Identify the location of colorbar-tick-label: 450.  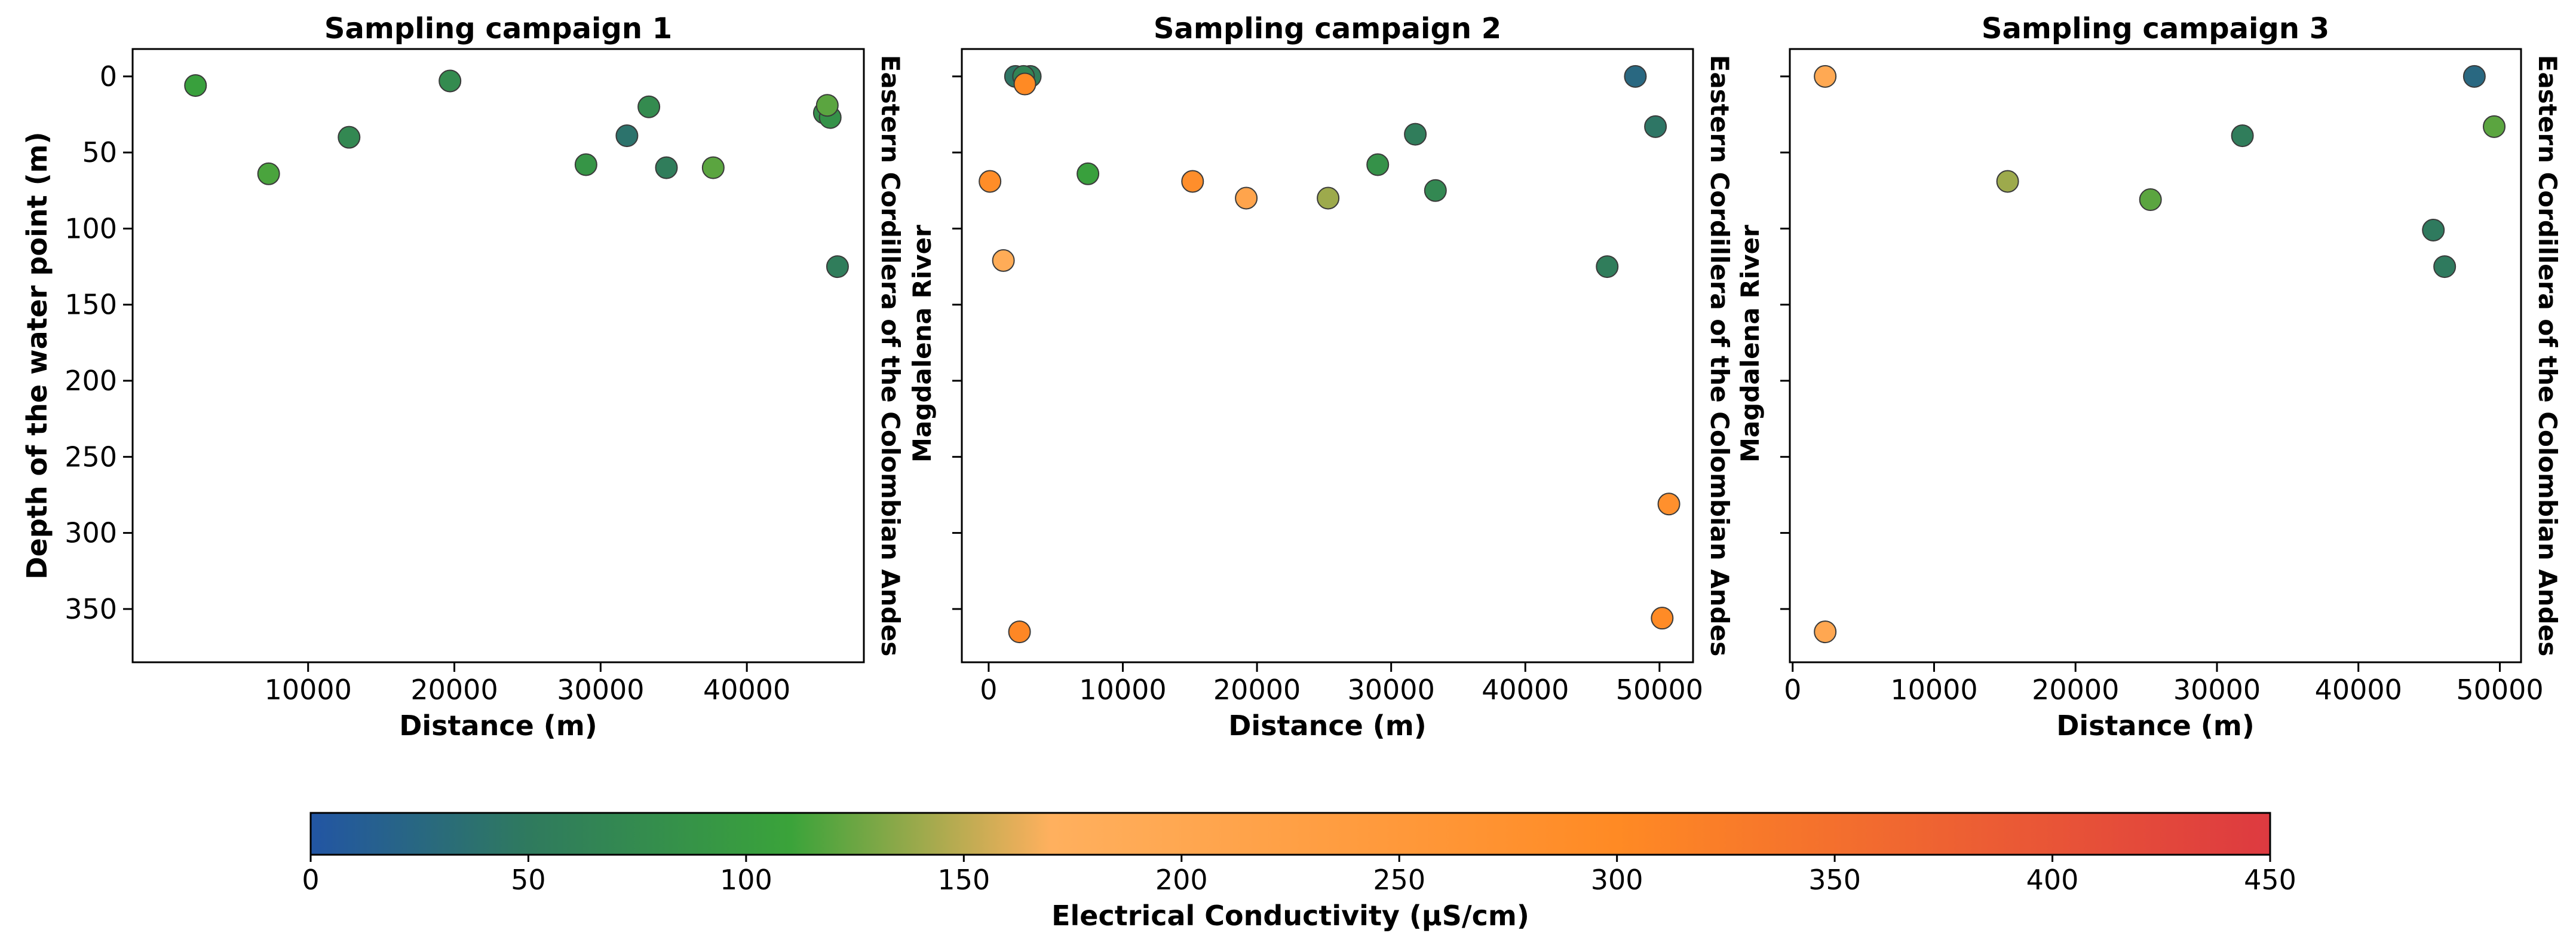
(2270, 880).